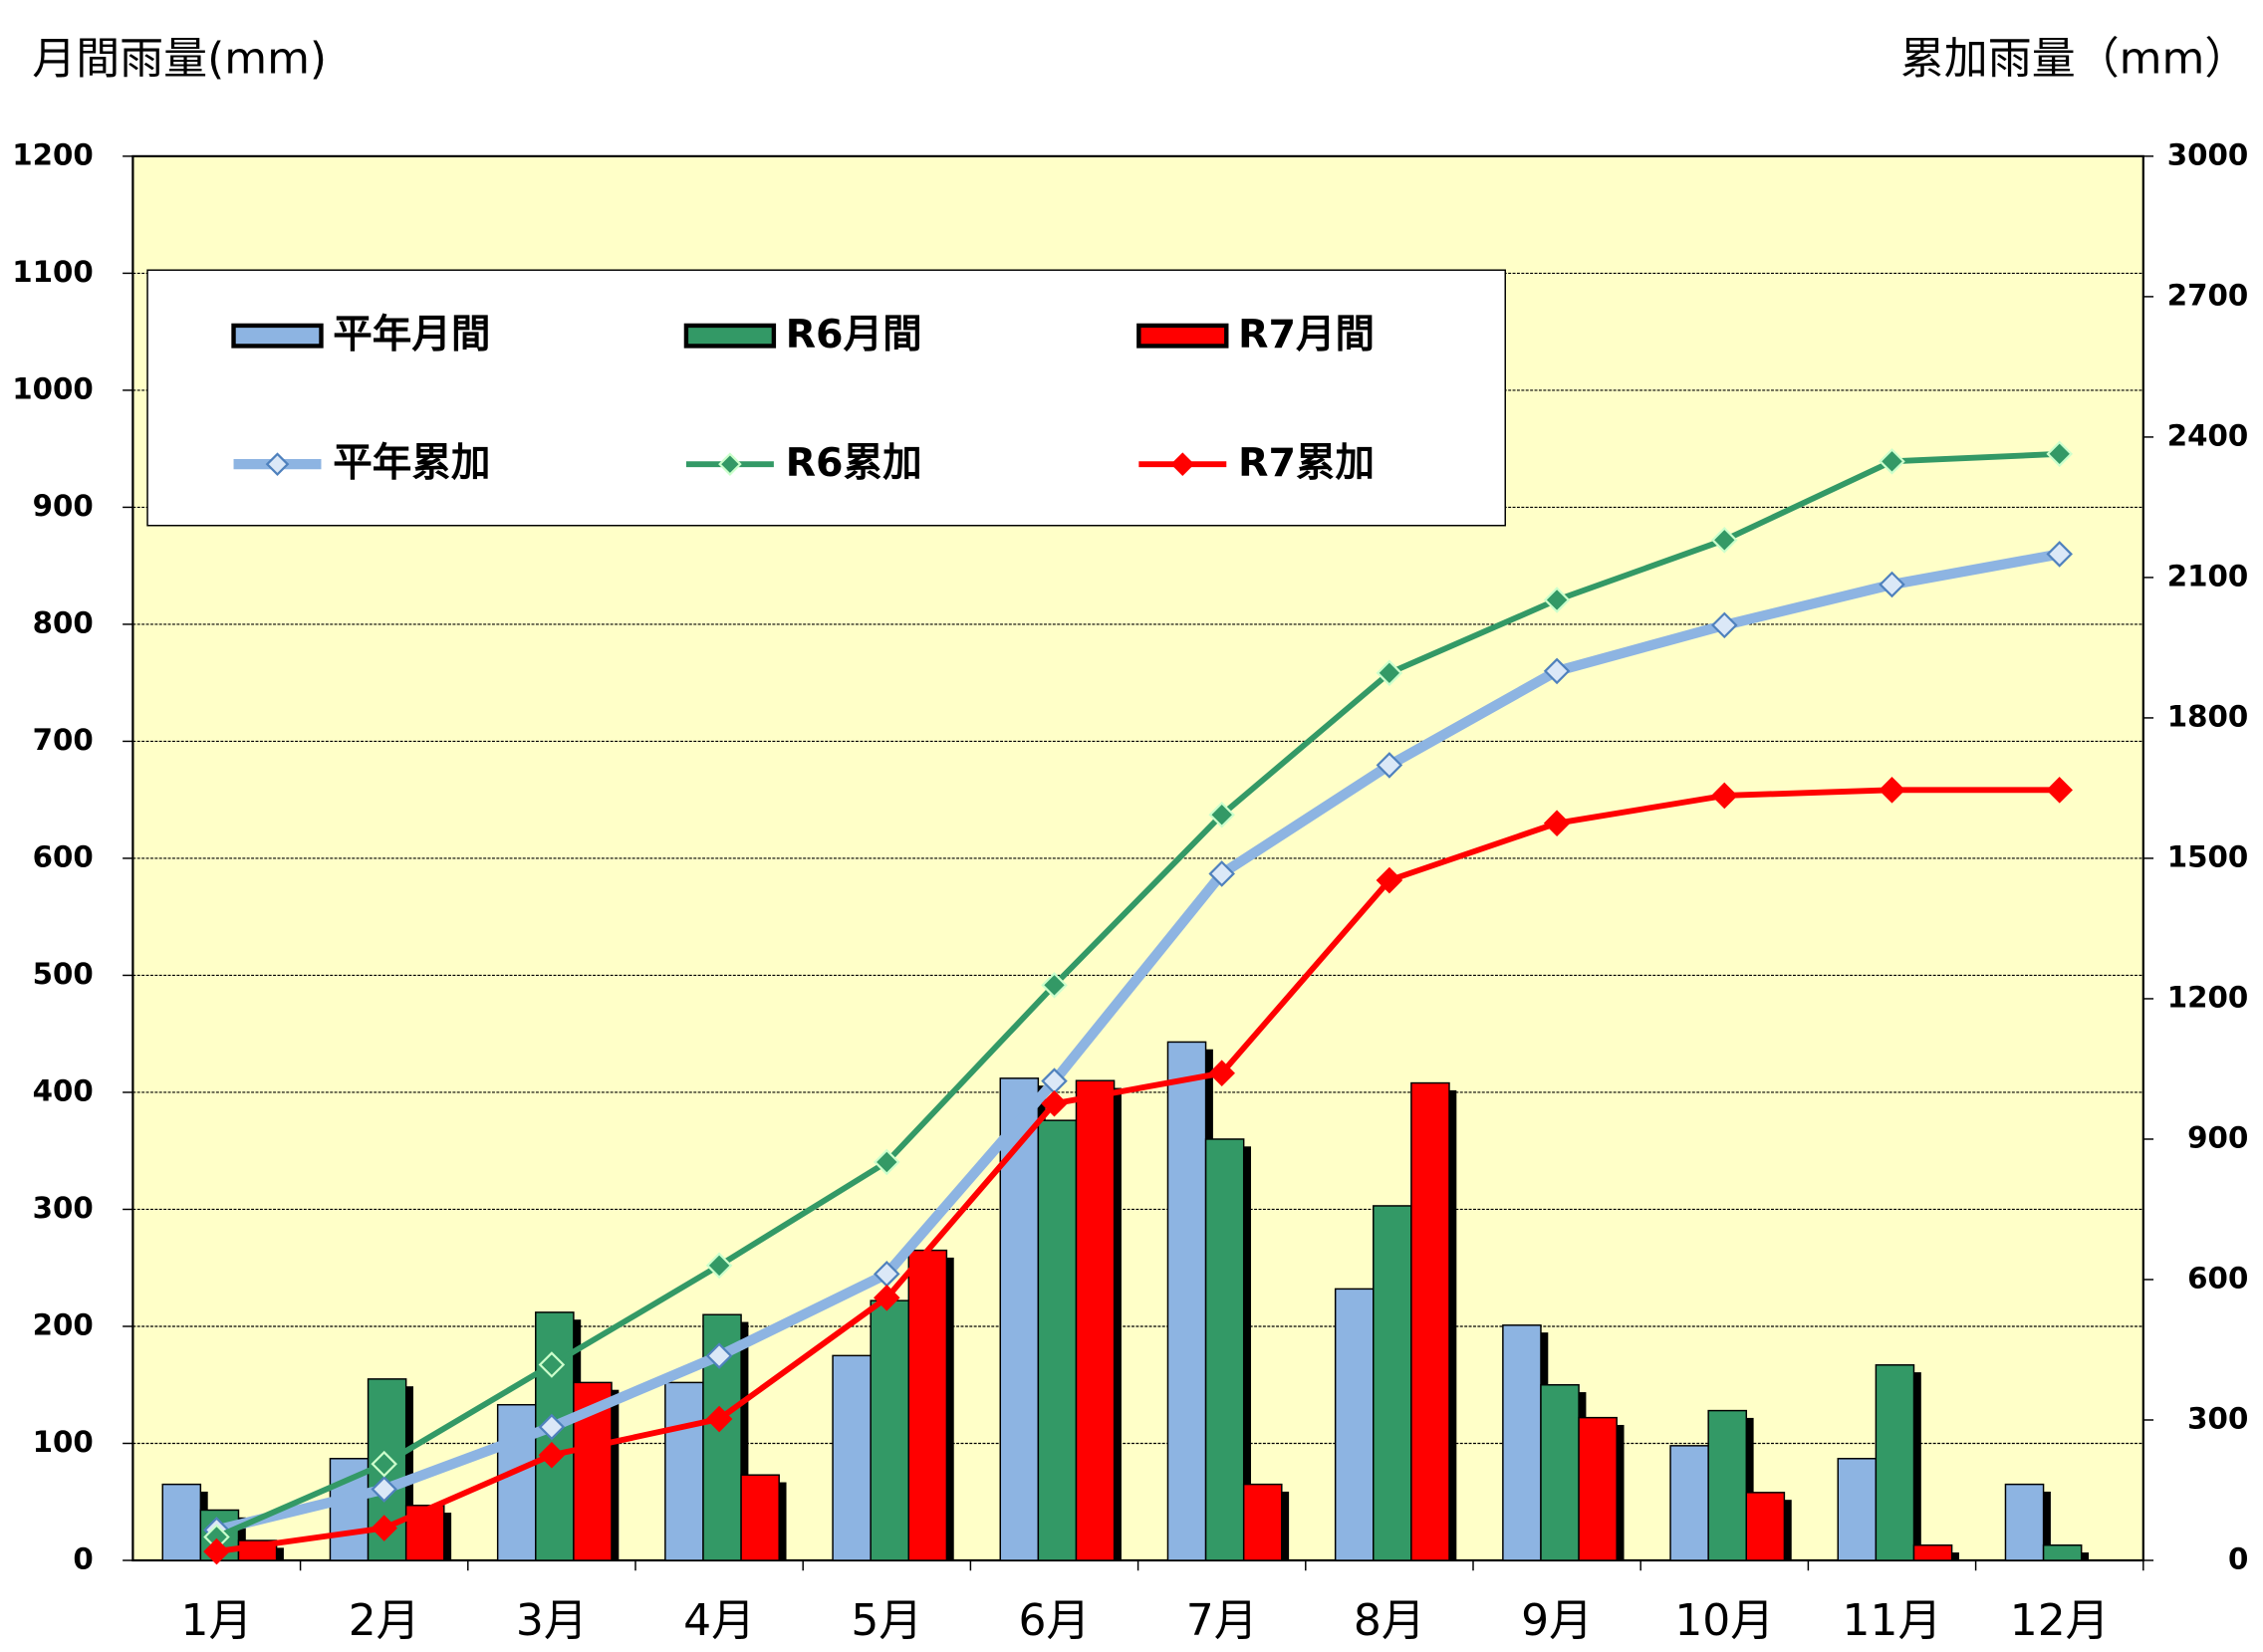 Image resolution: width=2263 pixels, height=1652 pixels. What do you see at coordinates (64, 622) in the screenshot?
I see `y-tick-label: 800` at bounding box center [64, 622].